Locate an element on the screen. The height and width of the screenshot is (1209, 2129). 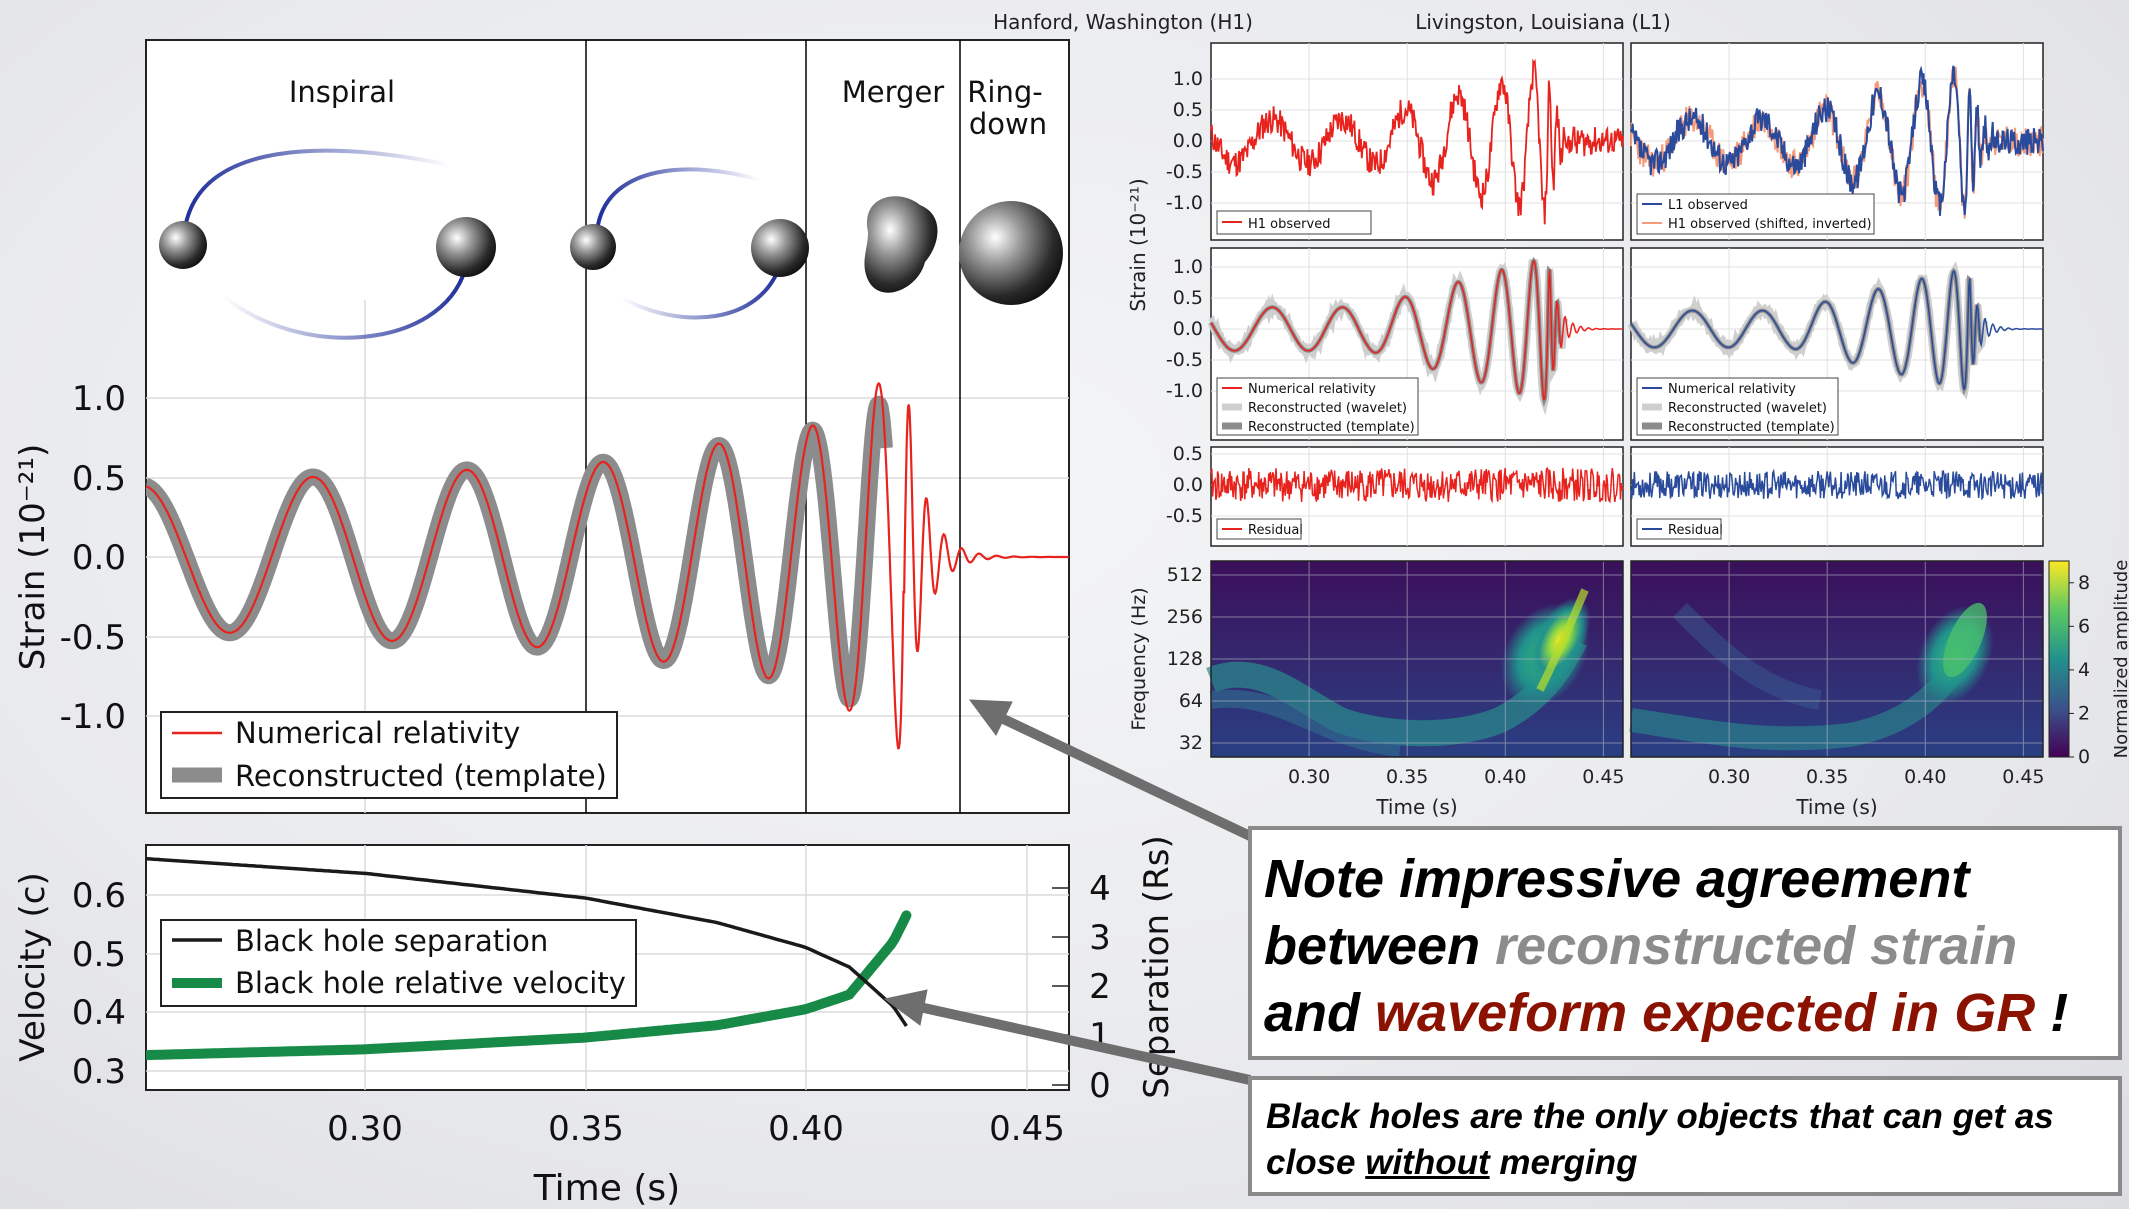
separation-line is located at coordinates (527, 941).